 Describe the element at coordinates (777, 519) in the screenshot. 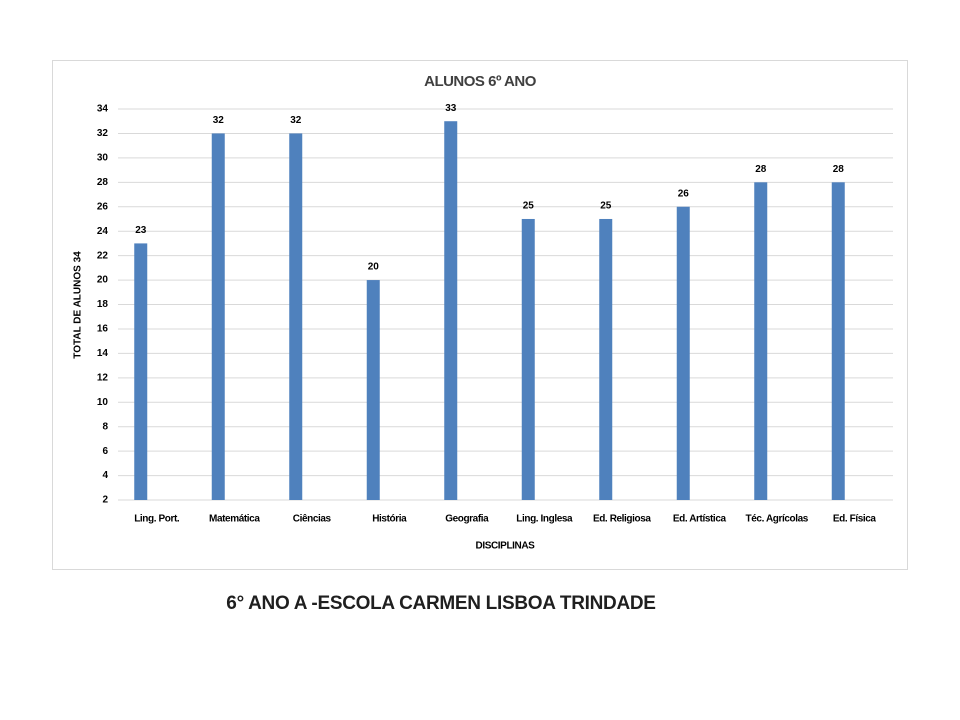

I see `x-tick-label: Téc. Agrícolas` at that location.